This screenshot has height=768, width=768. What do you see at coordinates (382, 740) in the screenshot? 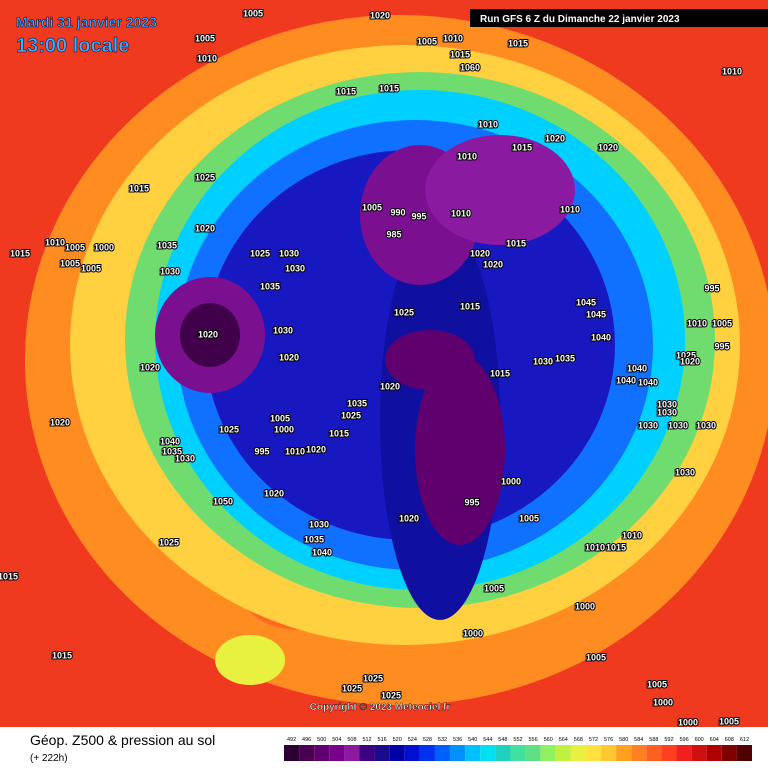
I see `scale-label: 516` at bounding box center [382, 740].